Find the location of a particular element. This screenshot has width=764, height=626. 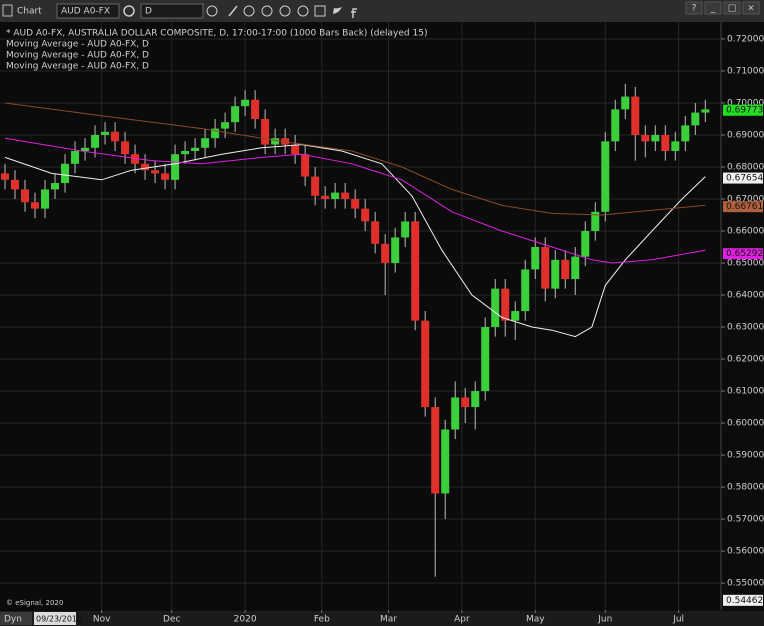

clock-icon is located at coordinates (212, 11).